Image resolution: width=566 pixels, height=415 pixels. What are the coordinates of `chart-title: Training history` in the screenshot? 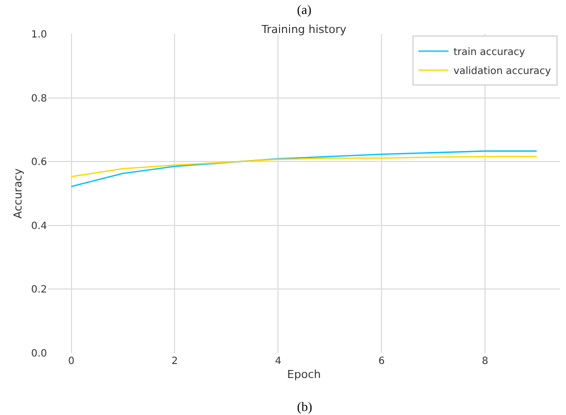 It's located at (303, 29).